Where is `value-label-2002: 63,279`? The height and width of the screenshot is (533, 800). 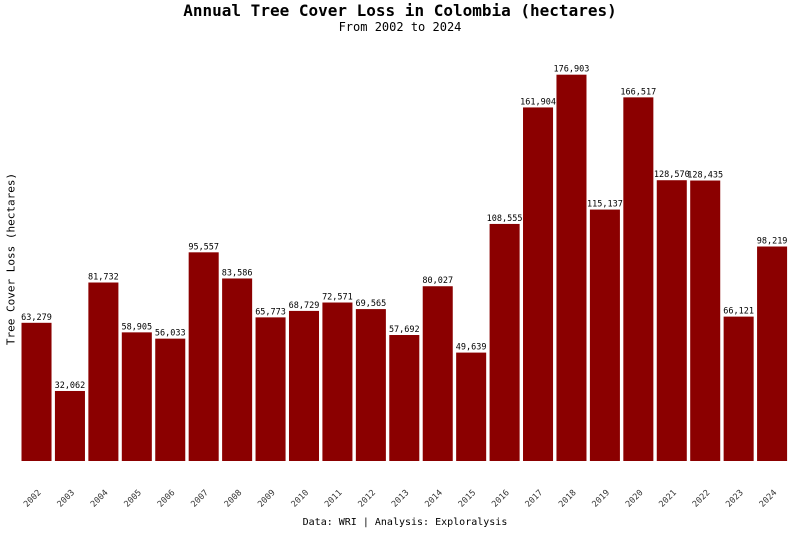 value-label-2002: 63,279 is located at coordinates (36, 318).